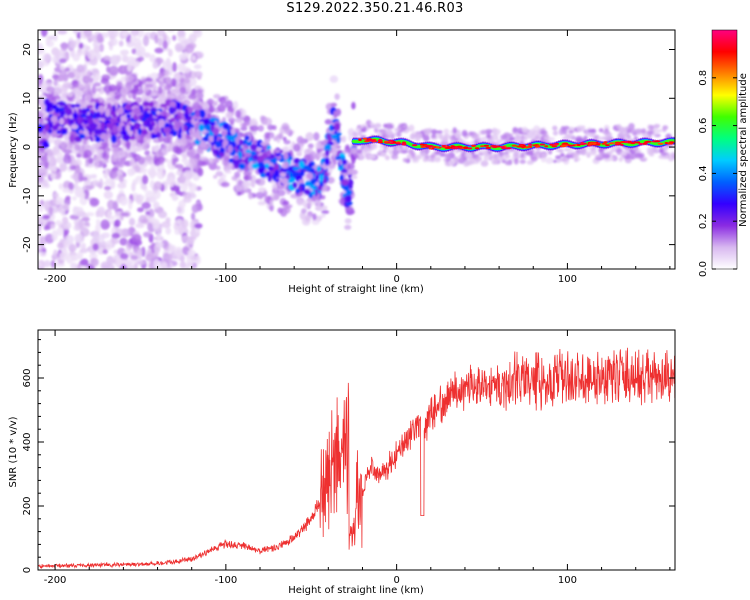 The image size is (750, 600). Describe the element at coordinates (724, 149) in the screenshot. I see `colorbar-frame` at that location.